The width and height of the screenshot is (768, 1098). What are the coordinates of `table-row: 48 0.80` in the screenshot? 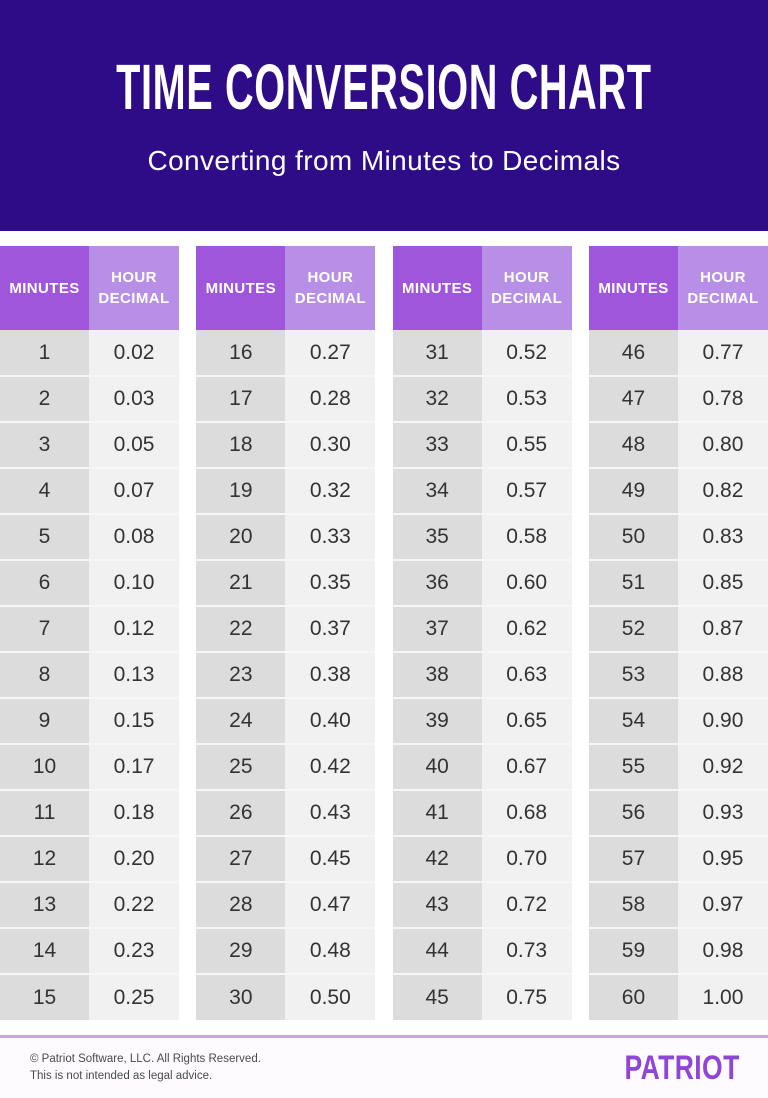 It's located at (678, 444).